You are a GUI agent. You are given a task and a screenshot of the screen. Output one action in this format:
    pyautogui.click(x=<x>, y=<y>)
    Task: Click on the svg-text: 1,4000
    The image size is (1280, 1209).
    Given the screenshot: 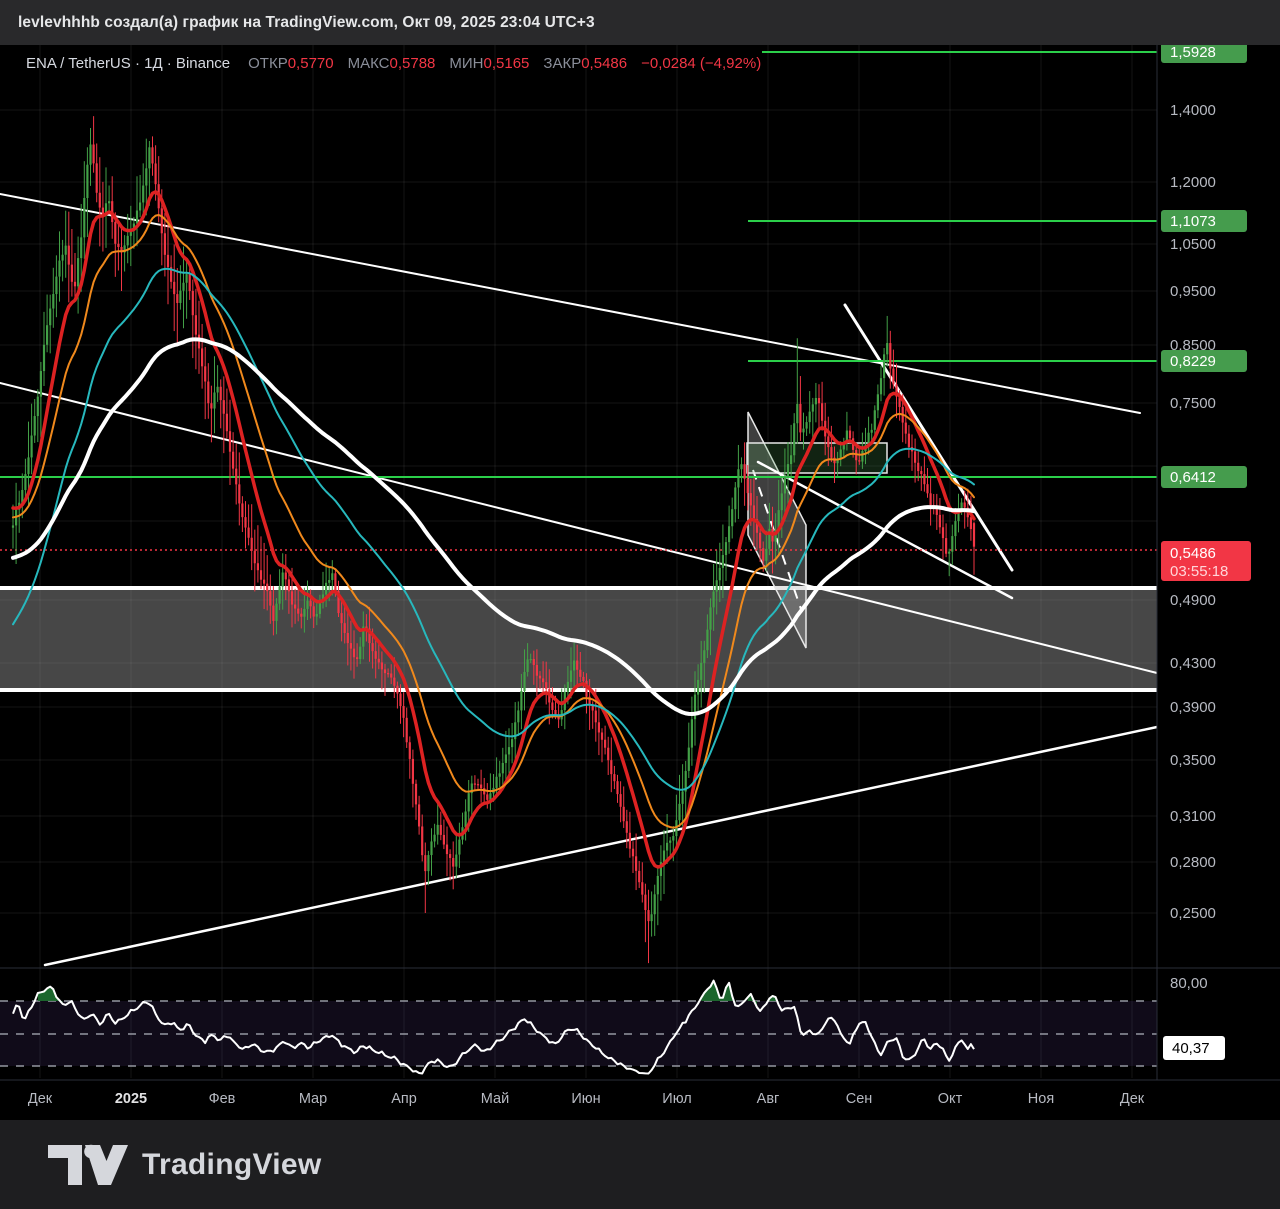 What is the action you would take?
    pyautogui.click(x=1193, y=110)
    